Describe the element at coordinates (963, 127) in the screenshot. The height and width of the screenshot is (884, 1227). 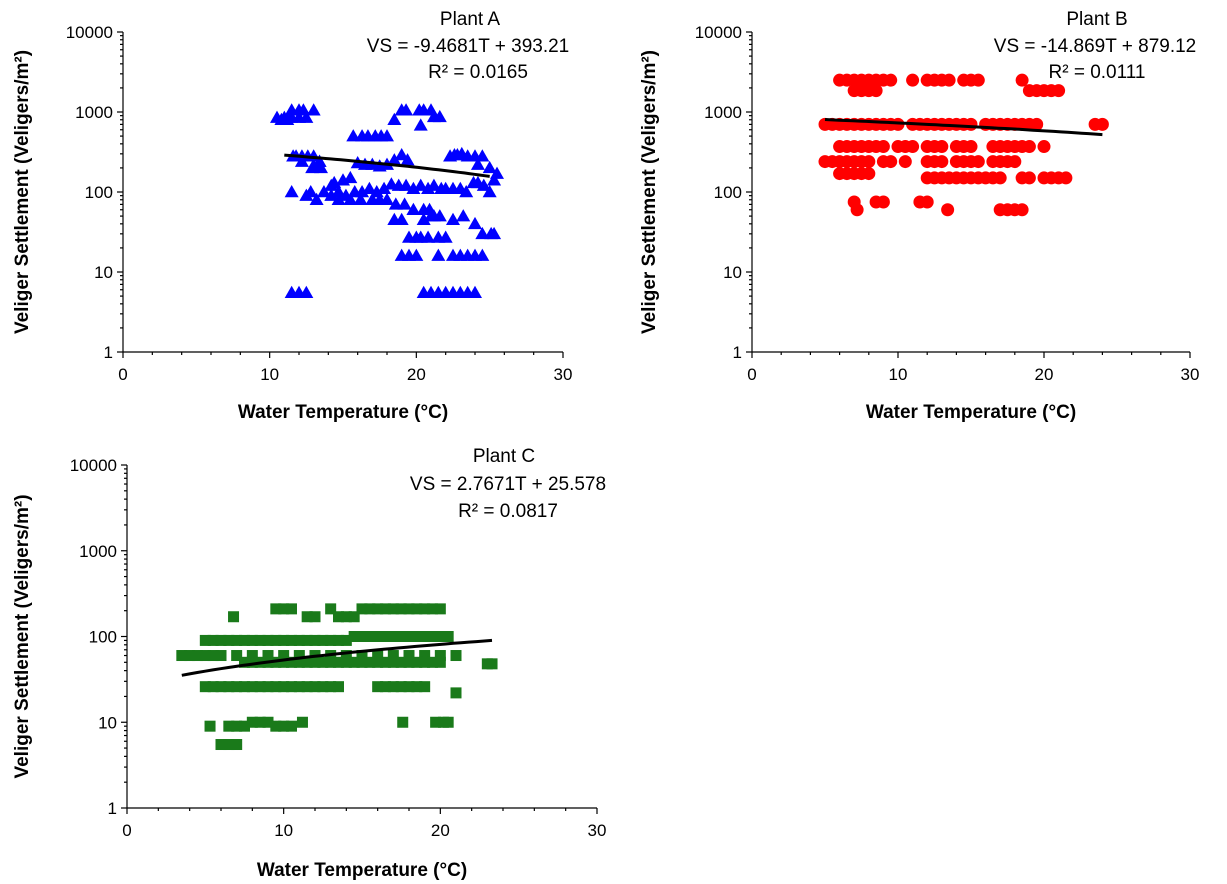
I see `trendline` at that location.